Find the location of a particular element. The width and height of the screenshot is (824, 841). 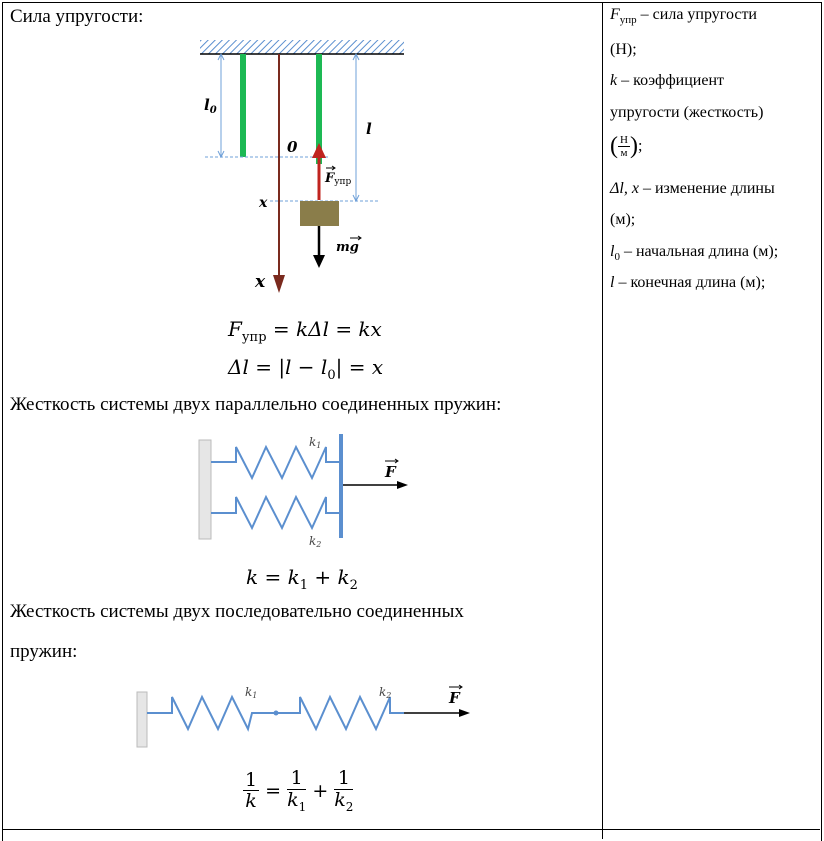

l-arrow-top is located at coordinates (356, 56).